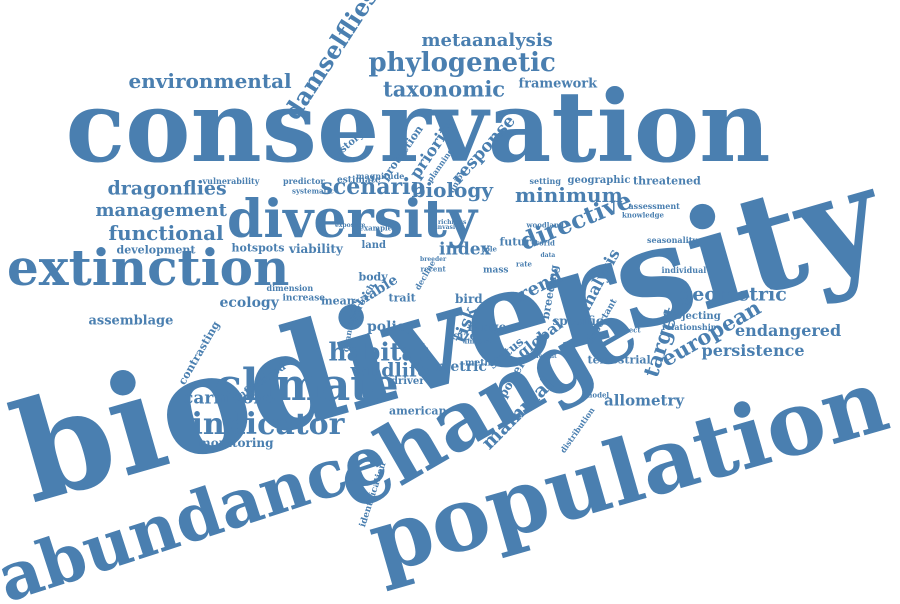 The image size is (900, 604). I want to click on word-mean: mean, so click(338, 301).